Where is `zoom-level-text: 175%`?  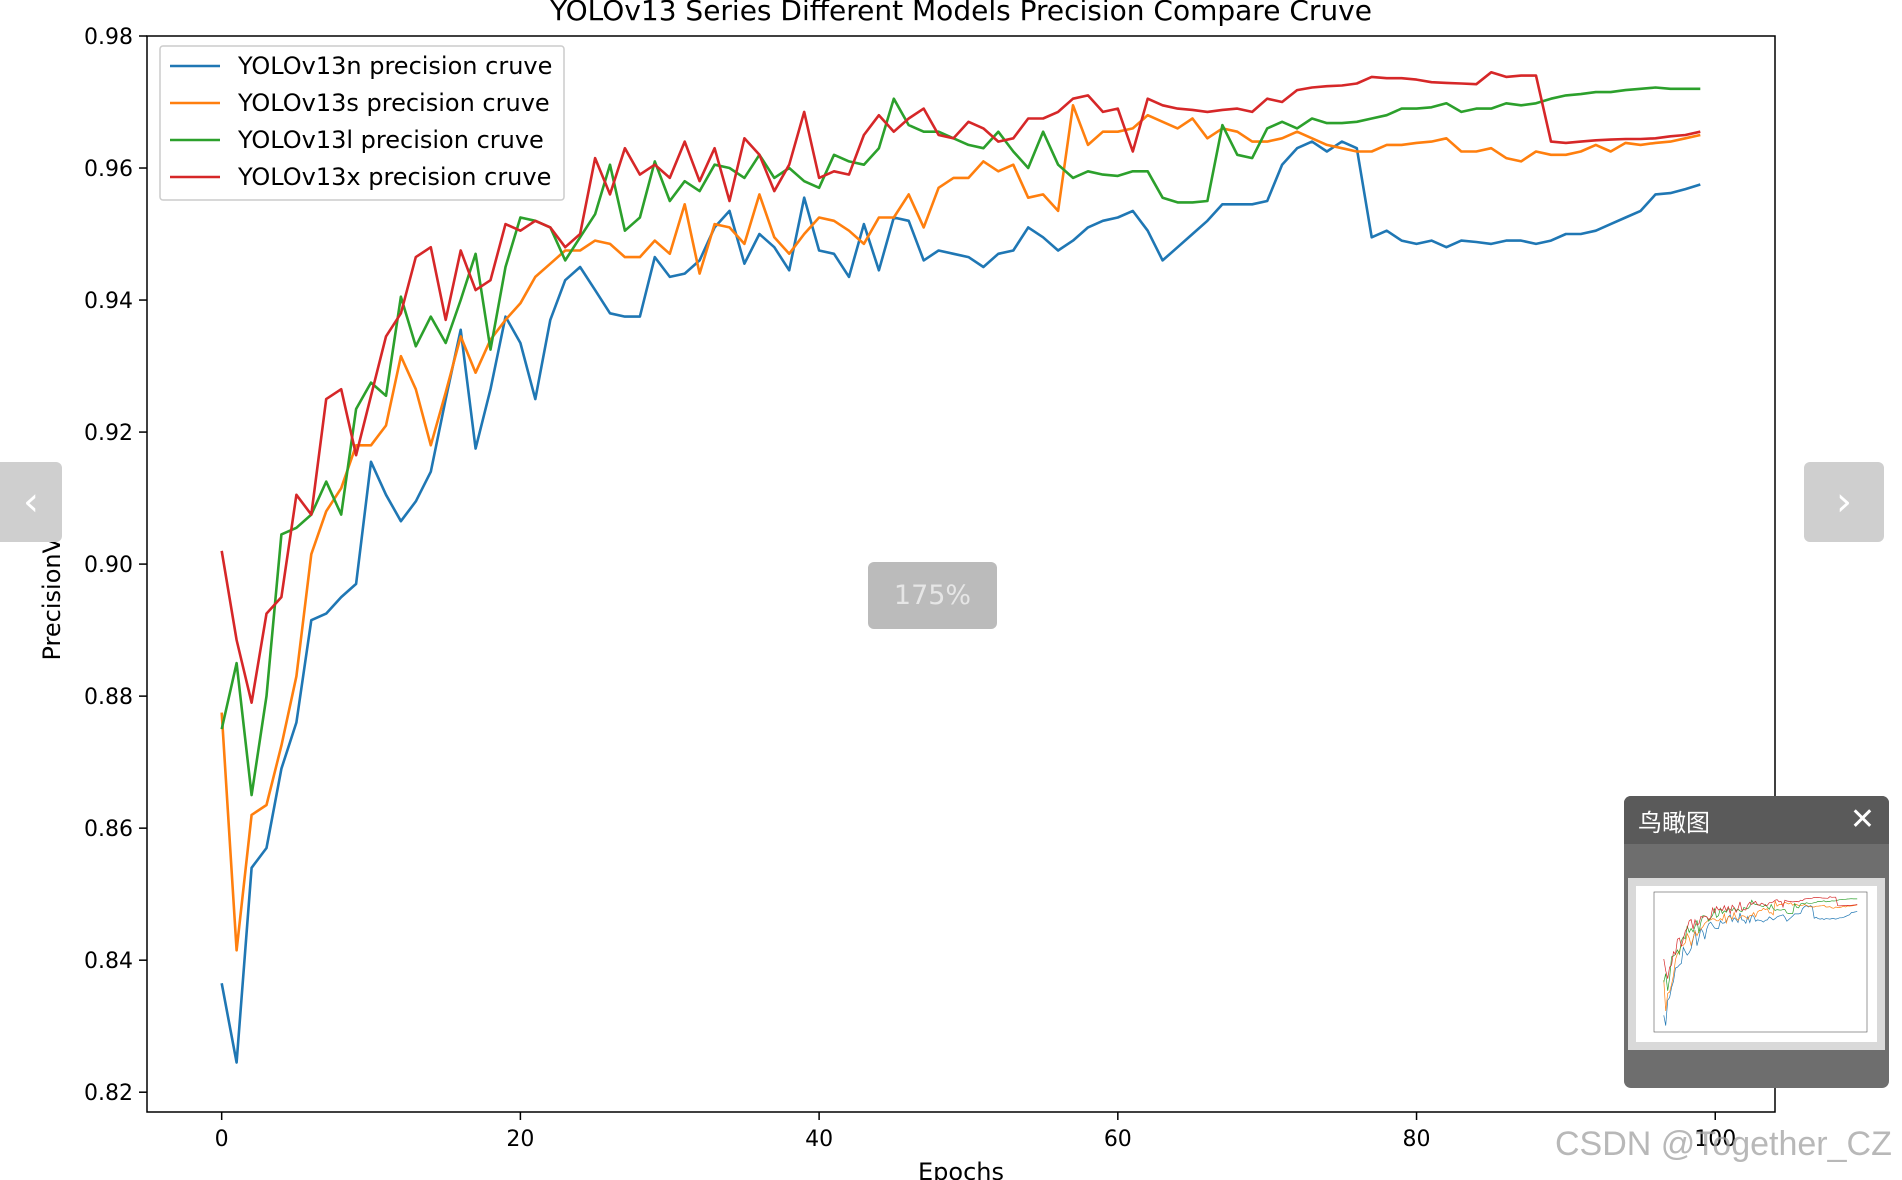
zoom-level-text: 175% is located at coordinates (932, 595).